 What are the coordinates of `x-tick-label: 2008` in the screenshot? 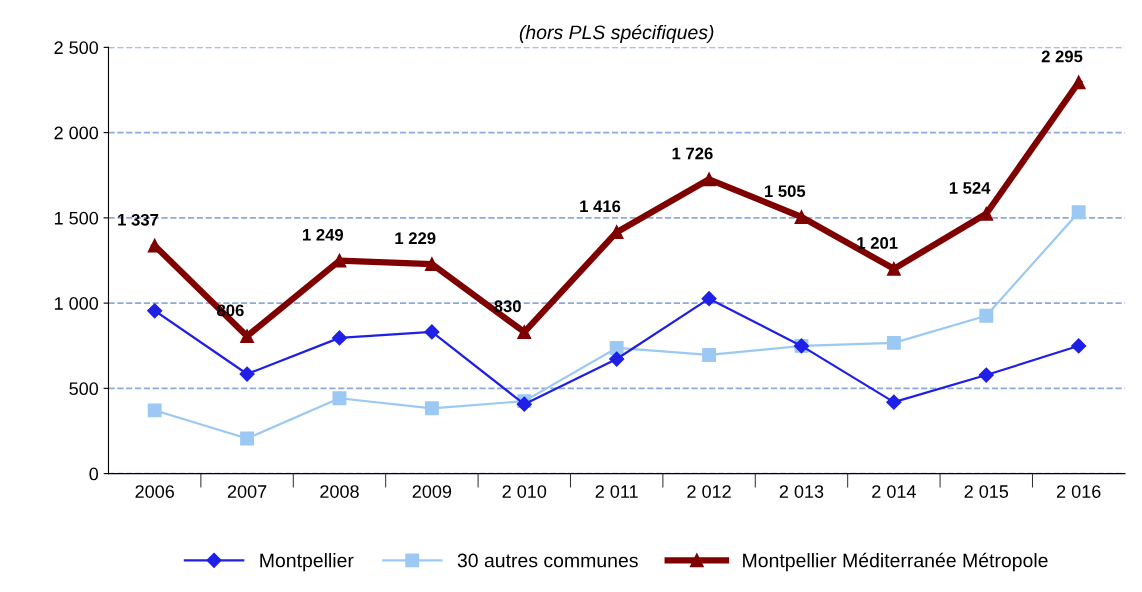 It's located at (339, 491).